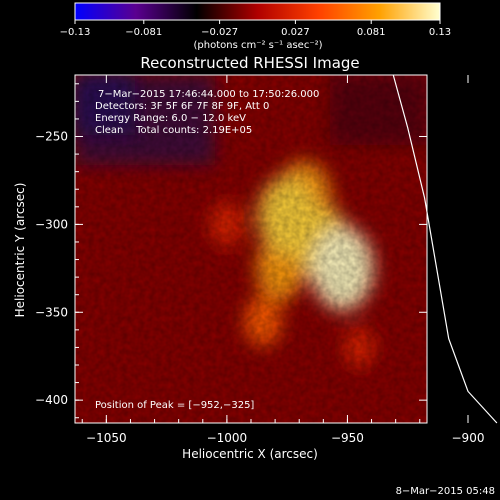  I want to click on annotation-clean-counts: Clean Total counts: 2.19E+05, so click(173, 130).